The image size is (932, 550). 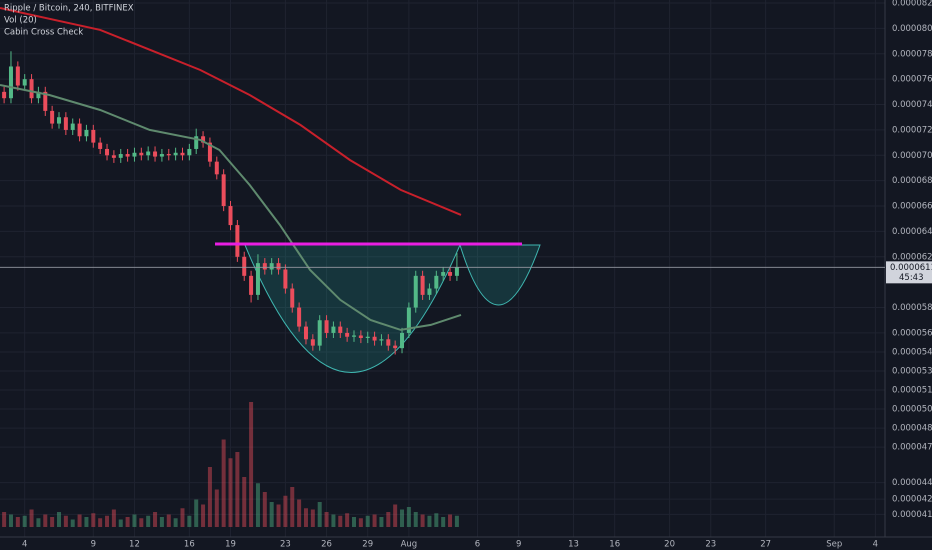 What do you see at coordinates (912, 156) in the screenshot?
I see `y-tick-label: 0.00007000` at bounding box center [912, 156].